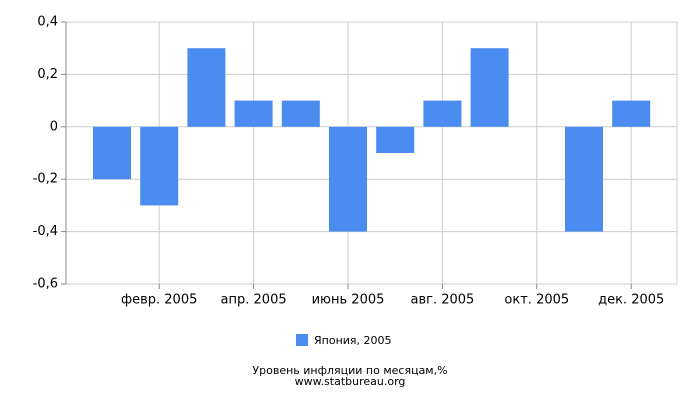 This screenshot has height=404, width=700. Describe the element at coordinates (349, 370) in the screenshot. I see `footer: Уровень инфляции по месяцам,%` at that location.